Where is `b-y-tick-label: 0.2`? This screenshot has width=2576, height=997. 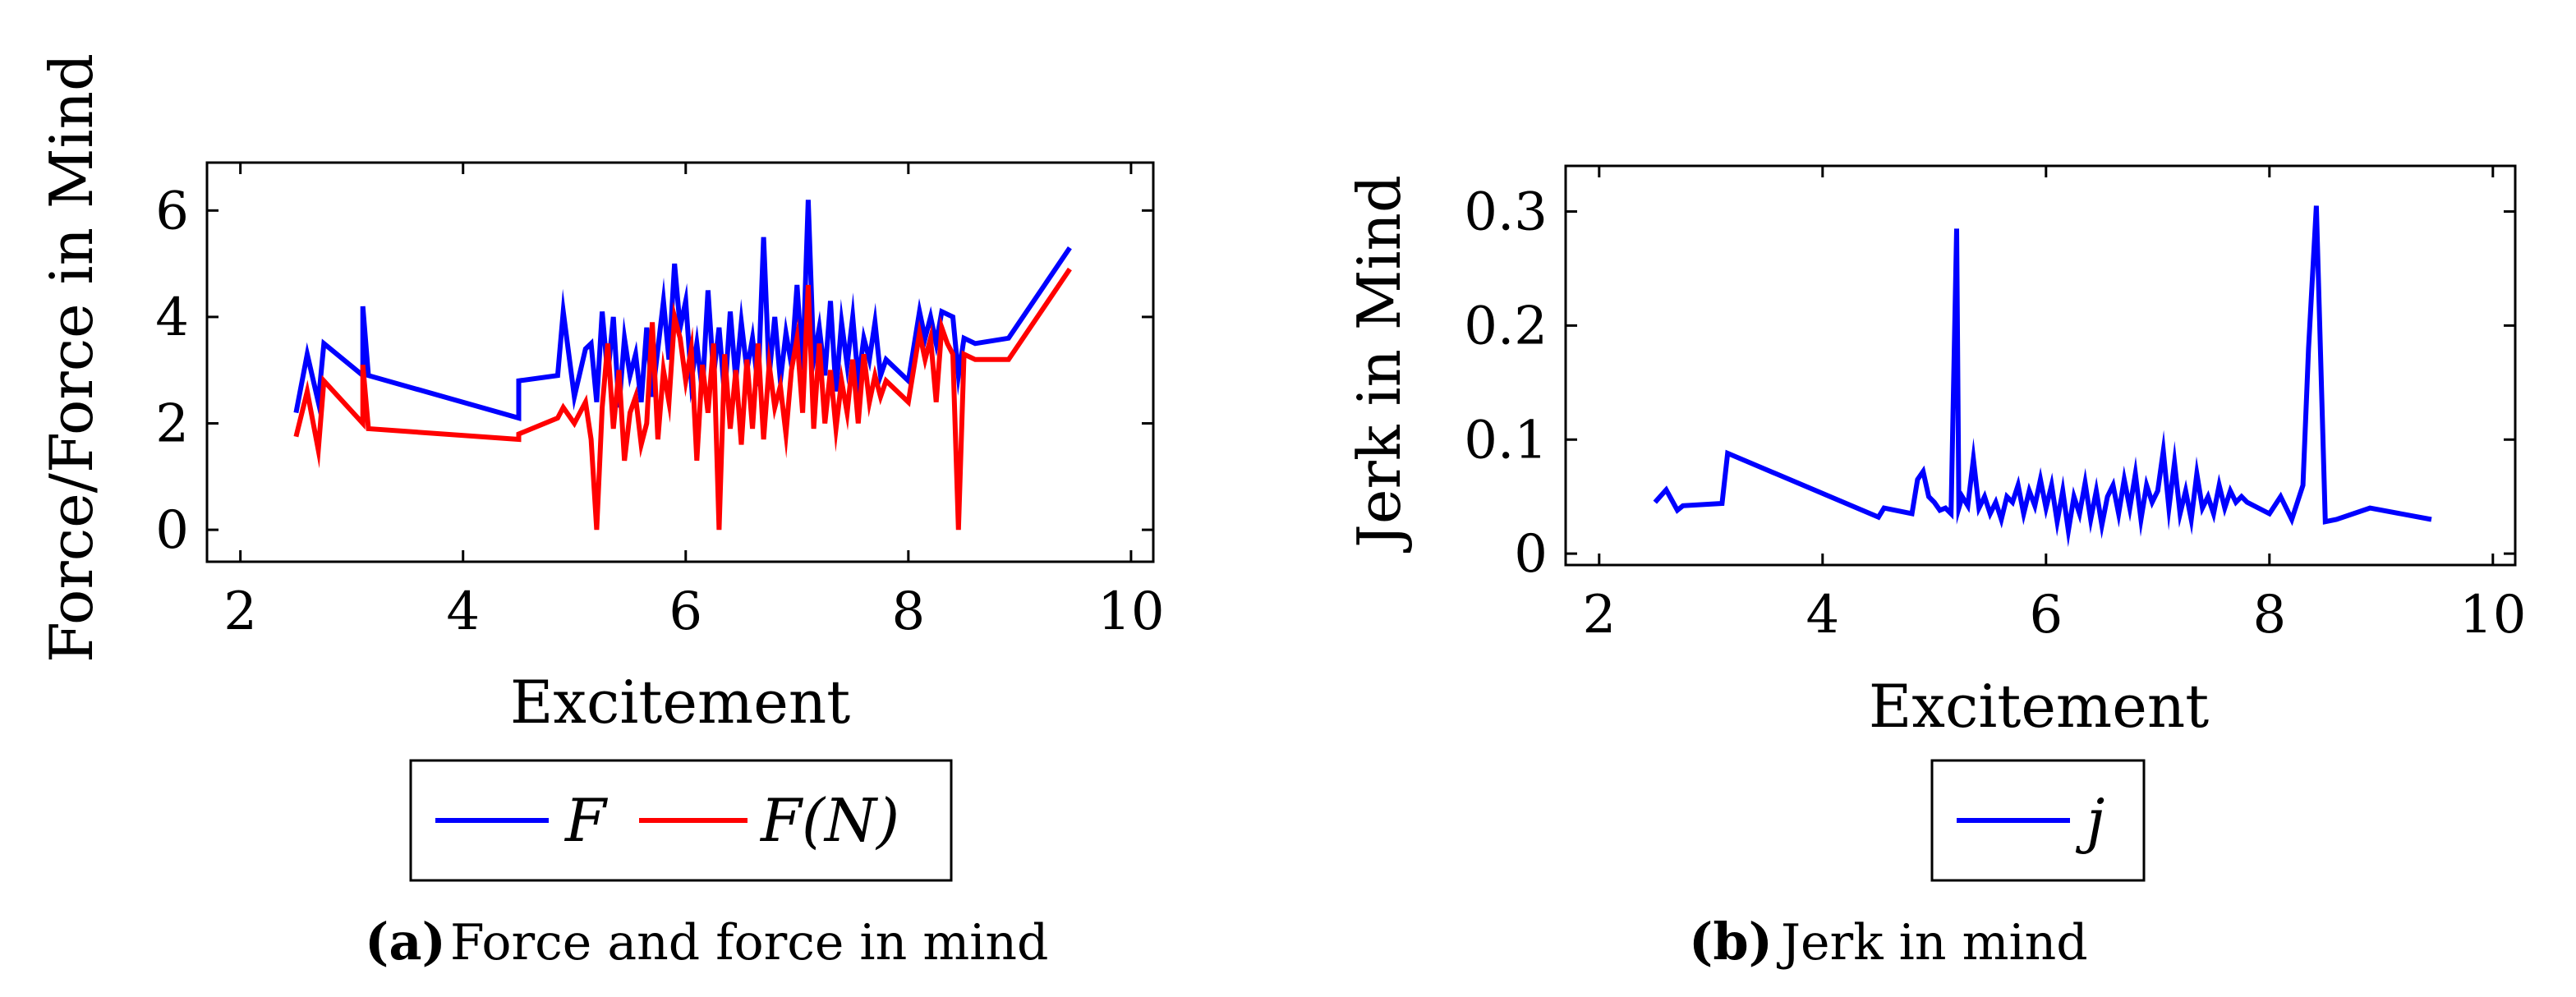
b-y-tick-label: 0.2 is located at coordinates (1506, 326).